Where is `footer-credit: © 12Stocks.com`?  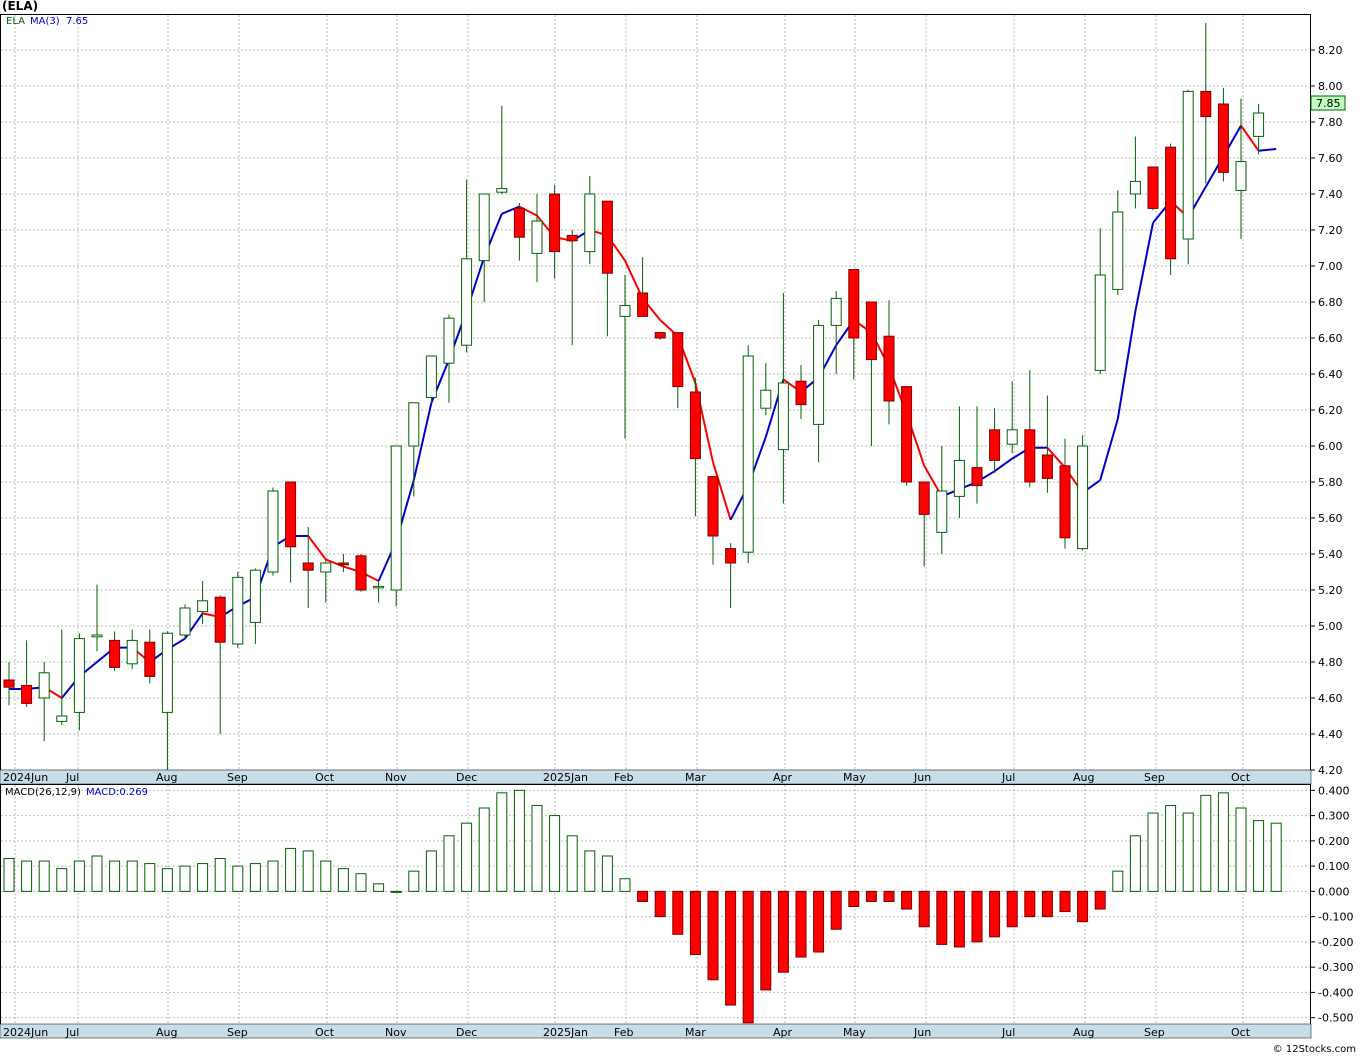
footer-credit: © 12Stocks.com is located at coordinates (1314, 1049).